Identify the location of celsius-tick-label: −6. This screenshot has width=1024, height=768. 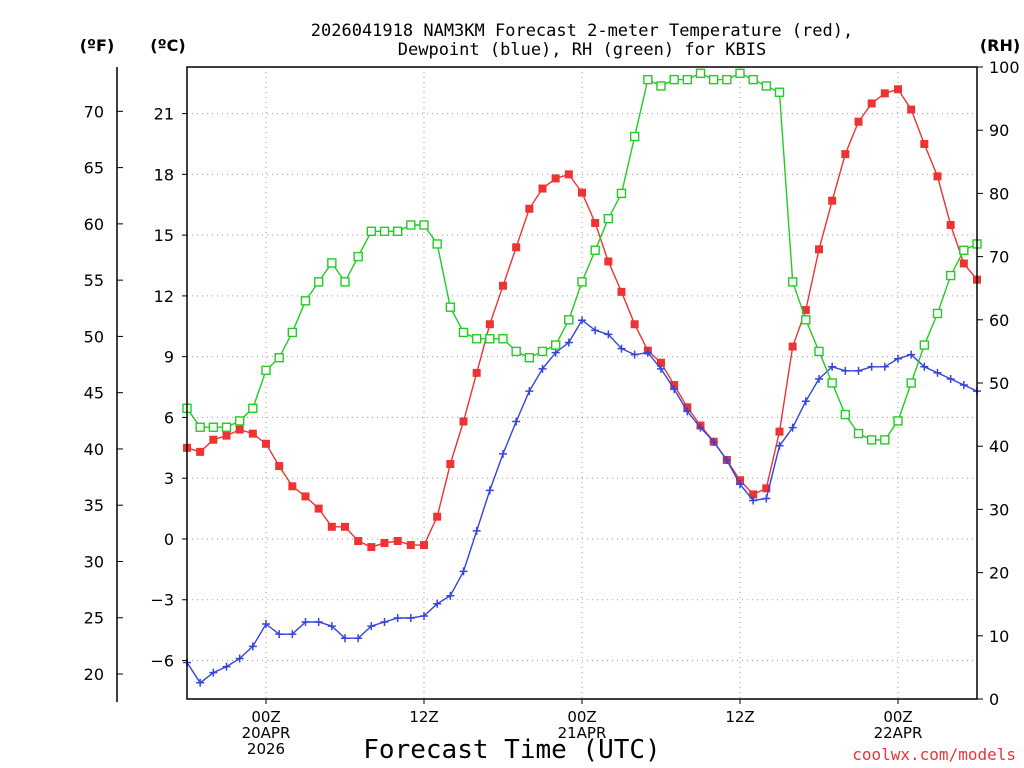
(162, 661).